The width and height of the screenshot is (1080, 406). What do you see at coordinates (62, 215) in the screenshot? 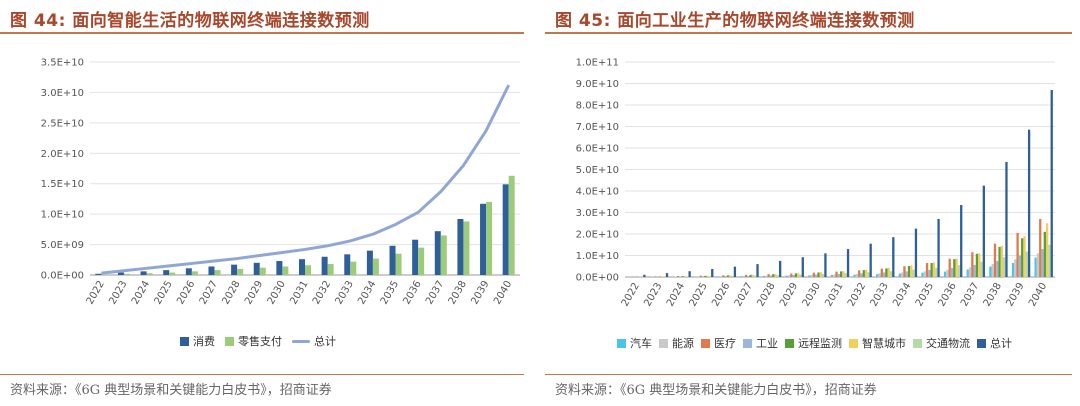
I see `y-tick-label: 1.0E+10` at bounding box center [62, 215].